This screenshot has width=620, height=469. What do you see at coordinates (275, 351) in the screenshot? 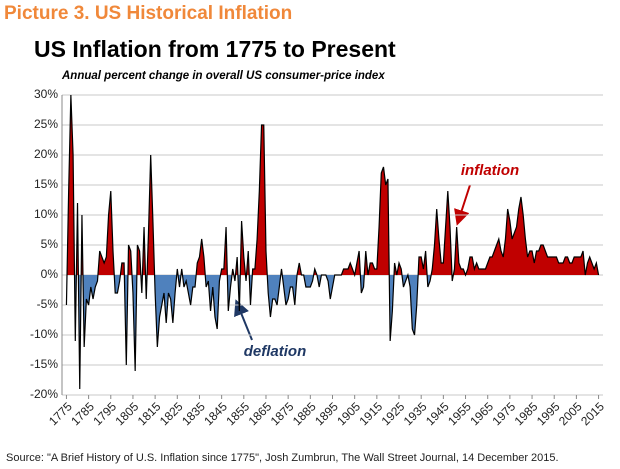
I see `annotation: deflation` at bounding box center [275, 351].